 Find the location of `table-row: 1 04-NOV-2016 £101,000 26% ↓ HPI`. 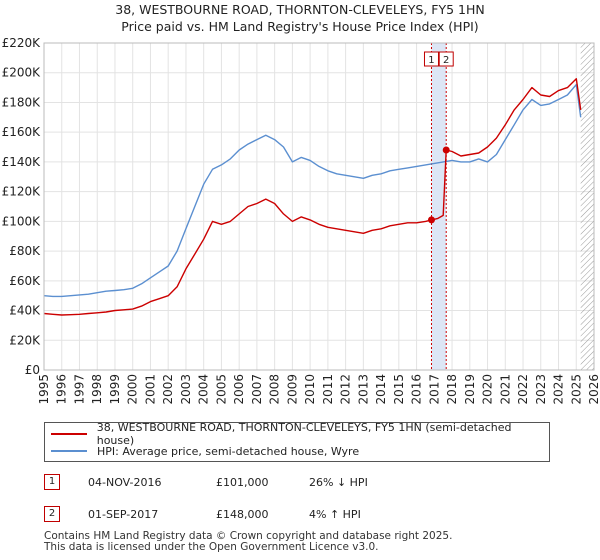

table-row: 1 04-NOV-2016 £101,000 26% ↓ HPI is located at coordinates (304, 482).